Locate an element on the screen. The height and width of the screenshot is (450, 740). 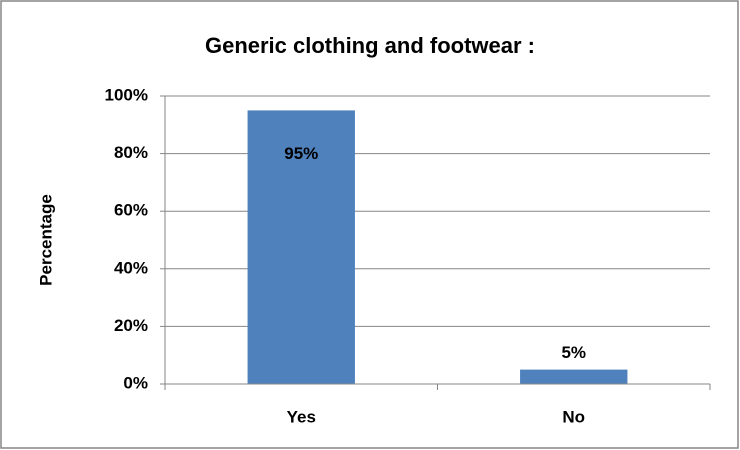
x-tick-label: Yes is located at coordinates (301, 416).